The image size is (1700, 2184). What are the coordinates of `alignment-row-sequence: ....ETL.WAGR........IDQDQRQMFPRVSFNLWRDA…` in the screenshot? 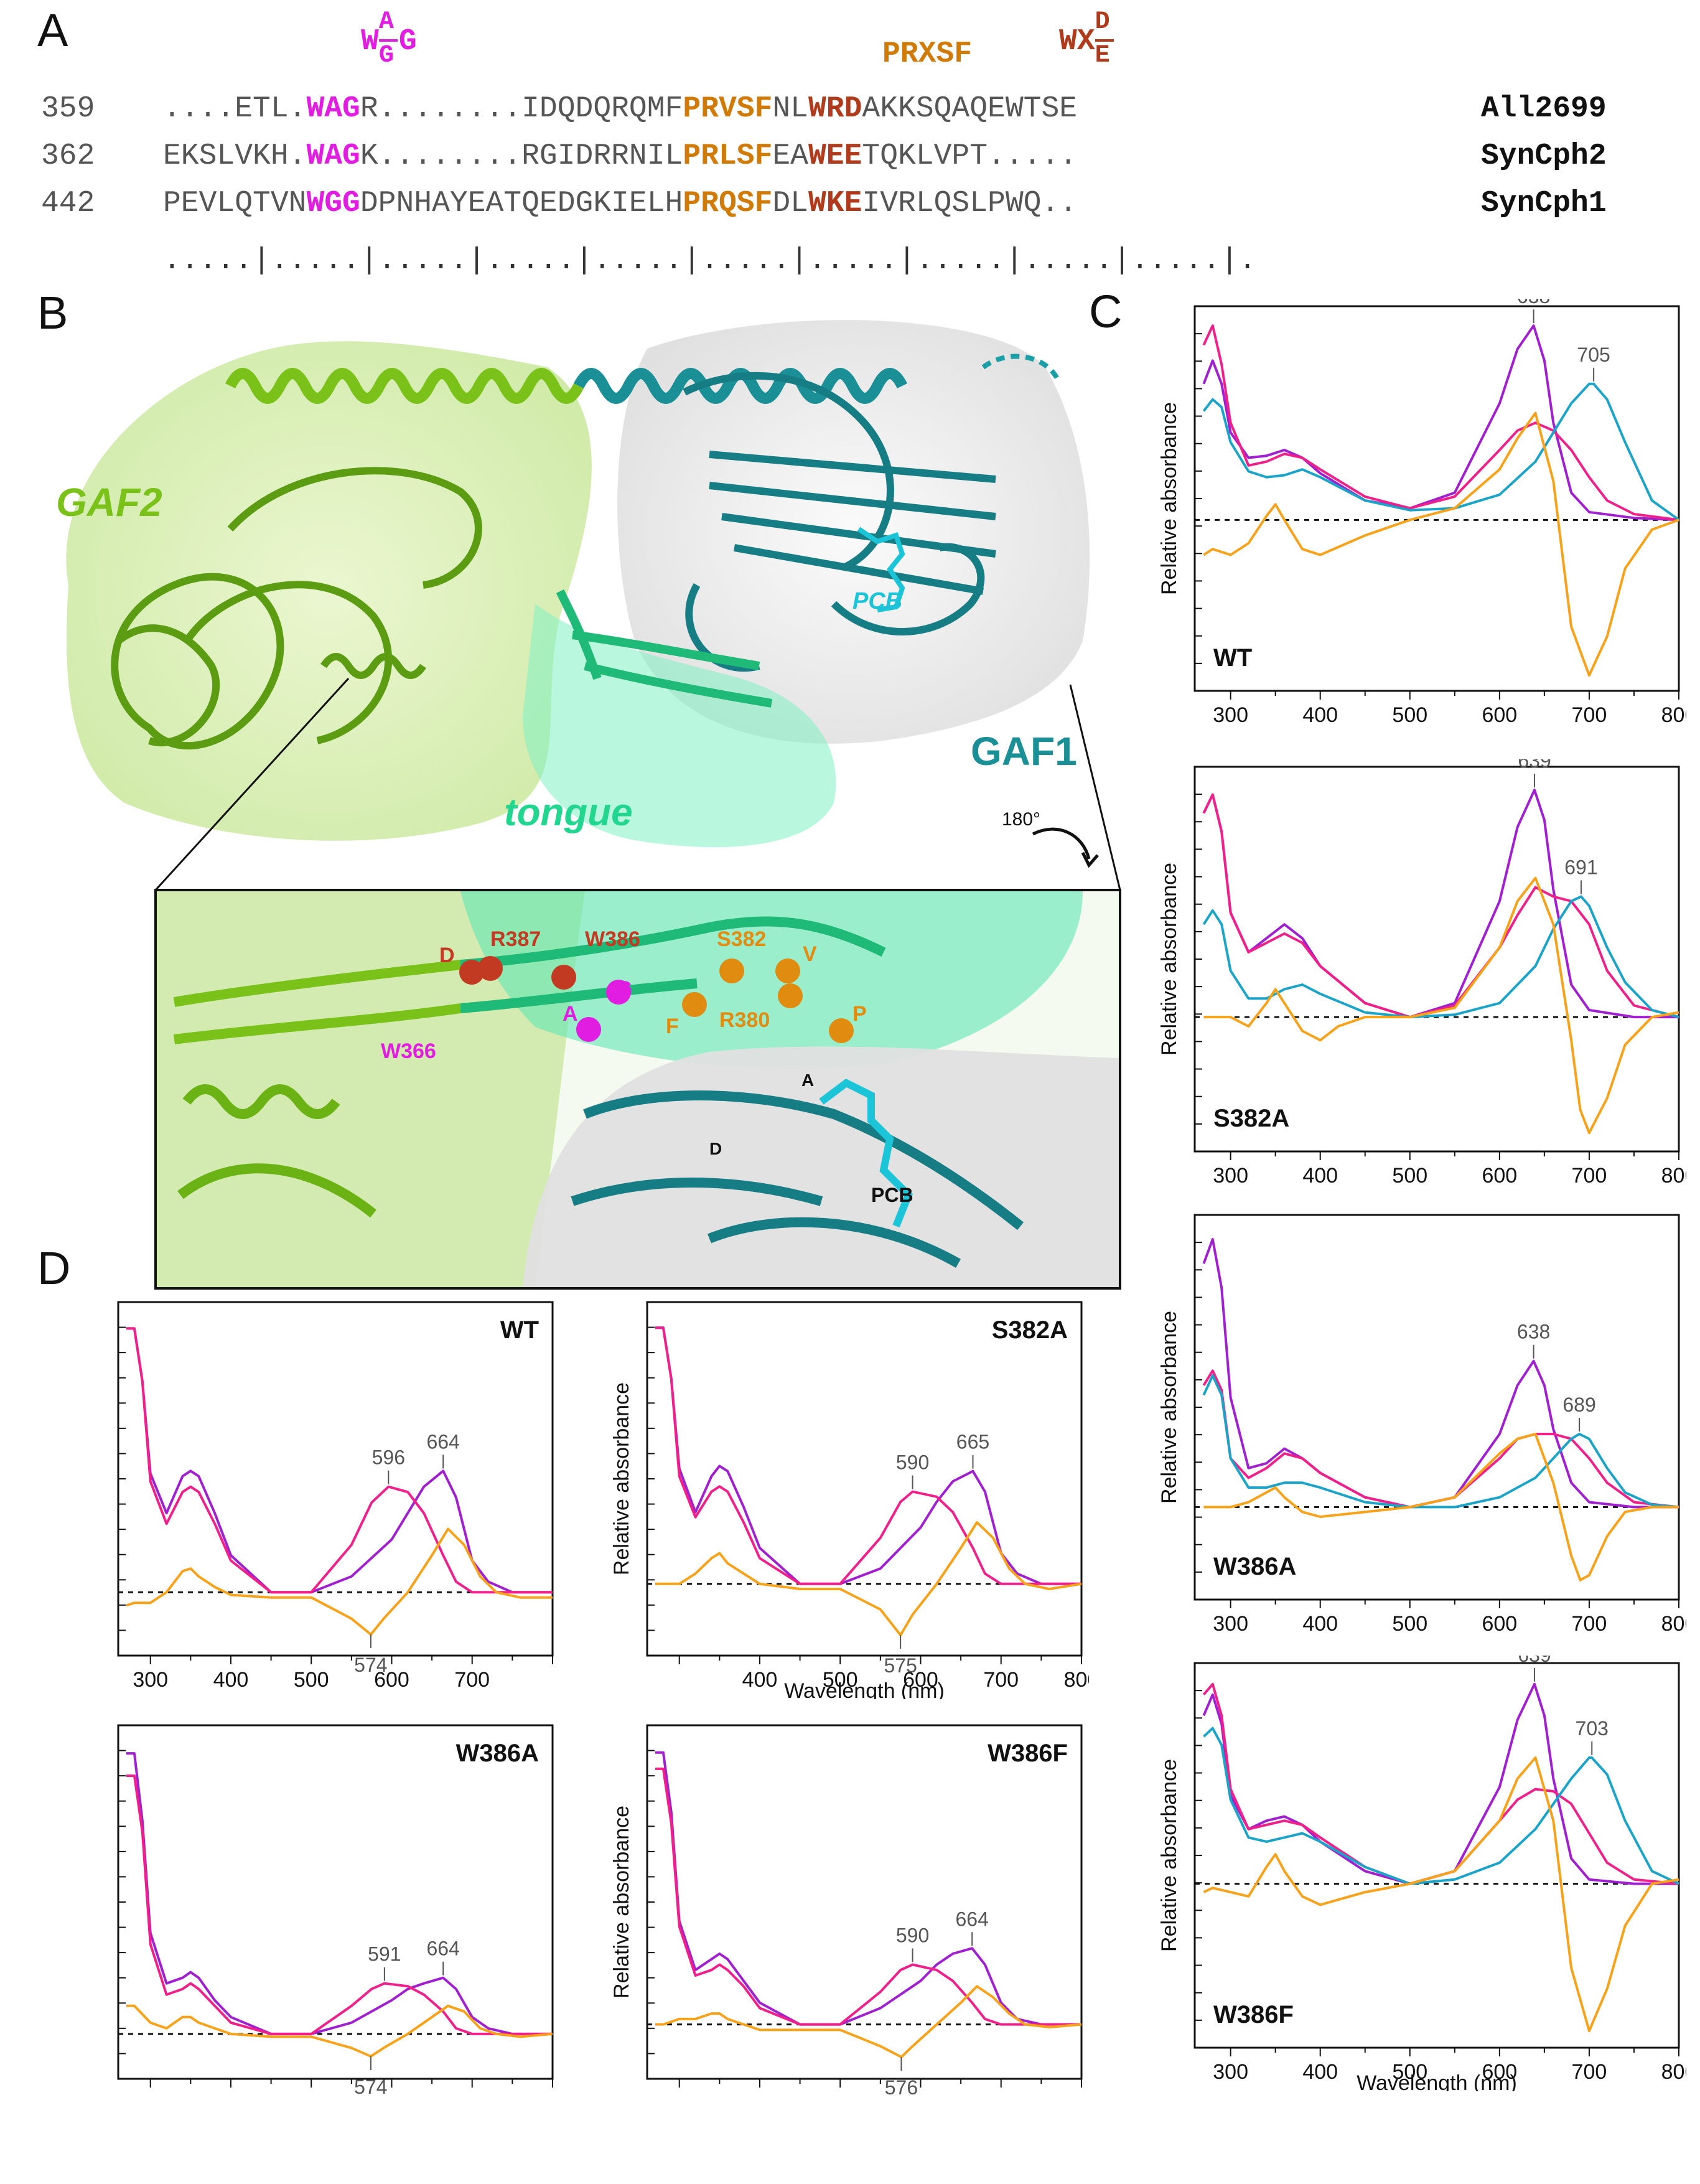 It's located at (620, 109).